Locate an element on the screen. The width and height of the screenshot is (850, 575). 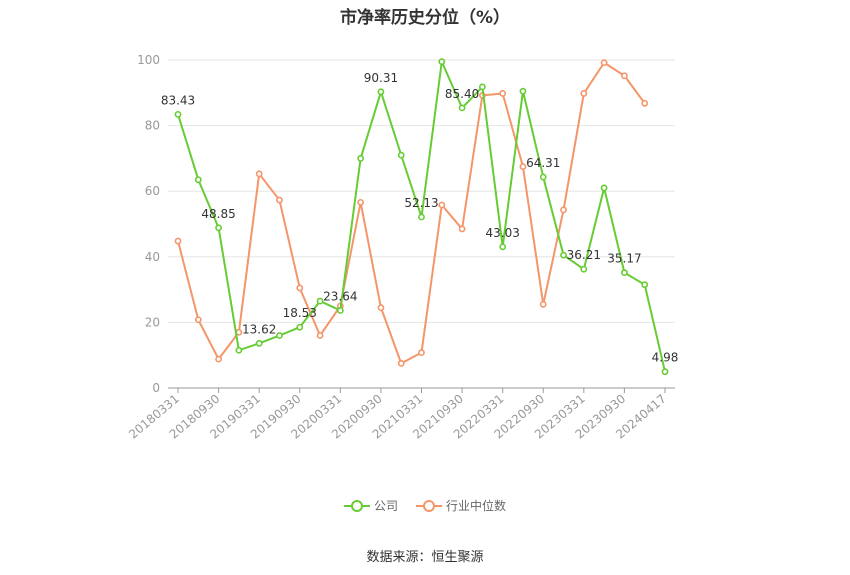
company-data-label: 83.43 is located at coordinates (178, 100).